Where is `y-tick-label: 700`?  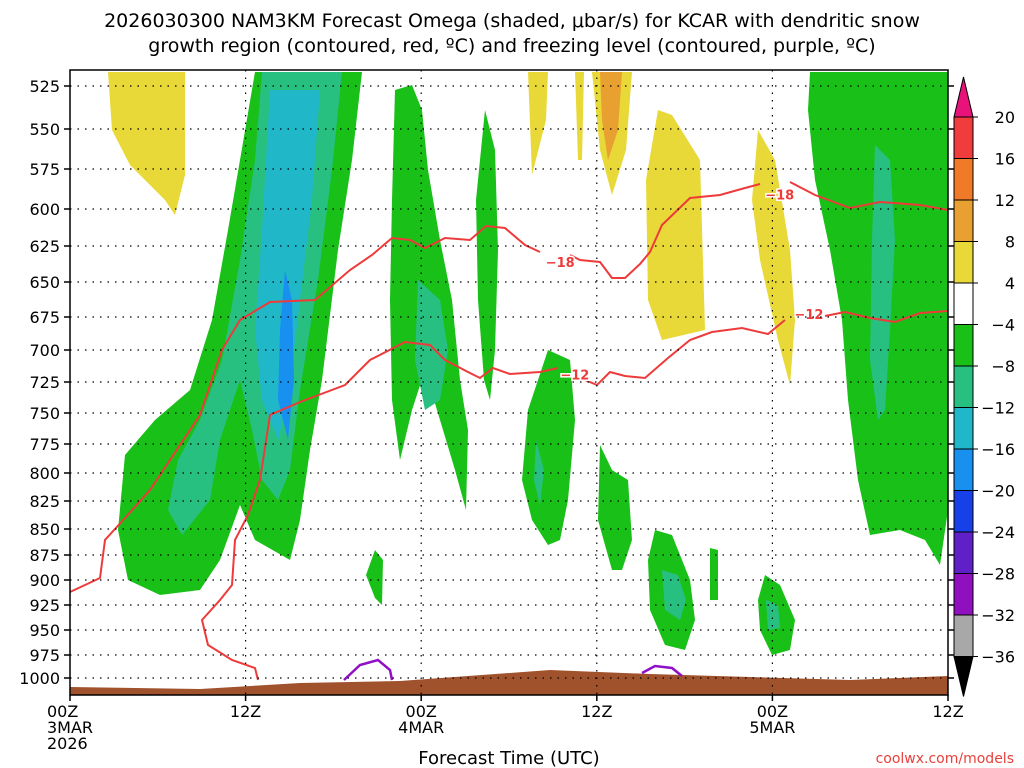 y-tick-label: 700 is located at coordinates (44, 350).